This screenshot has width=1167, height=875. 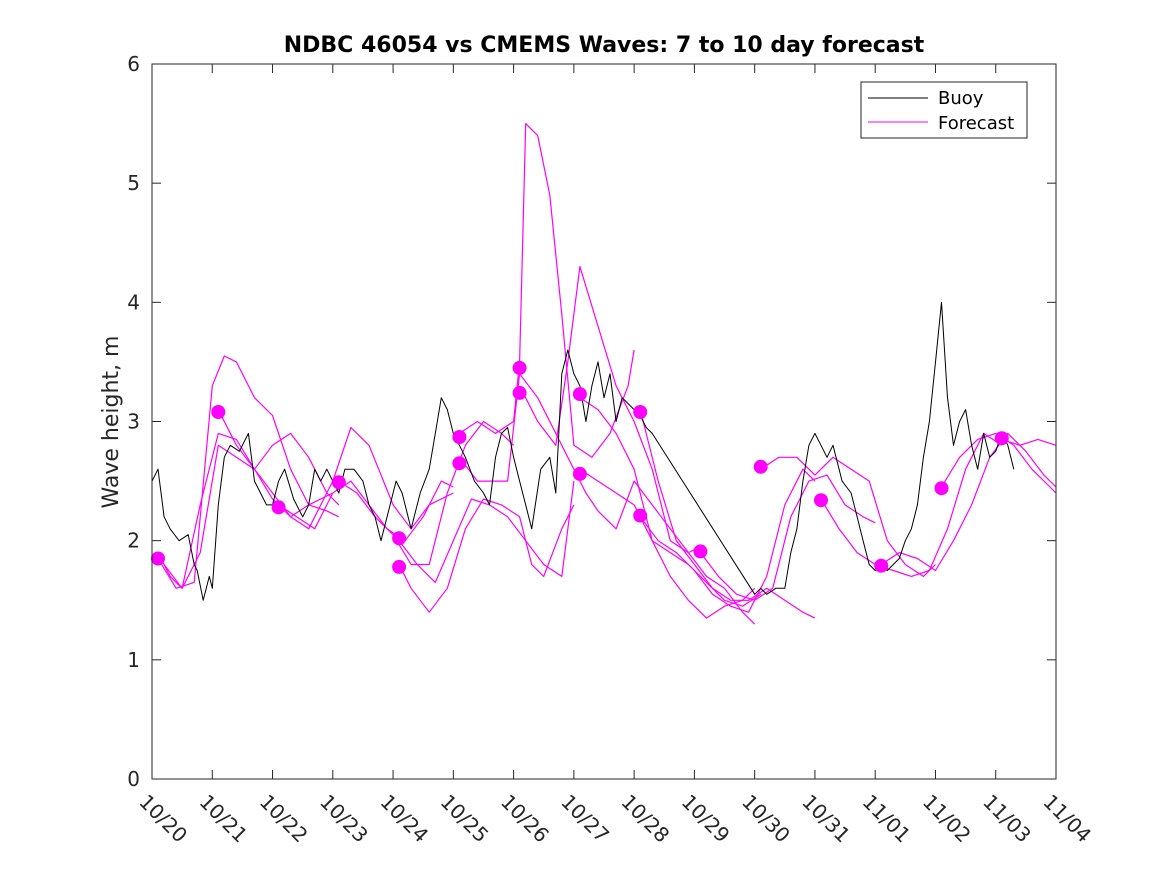 What do you see at coordinates (133, 64) in the screenshot?
I see `y-tick-label: 6` at bounding box center [133, 64].